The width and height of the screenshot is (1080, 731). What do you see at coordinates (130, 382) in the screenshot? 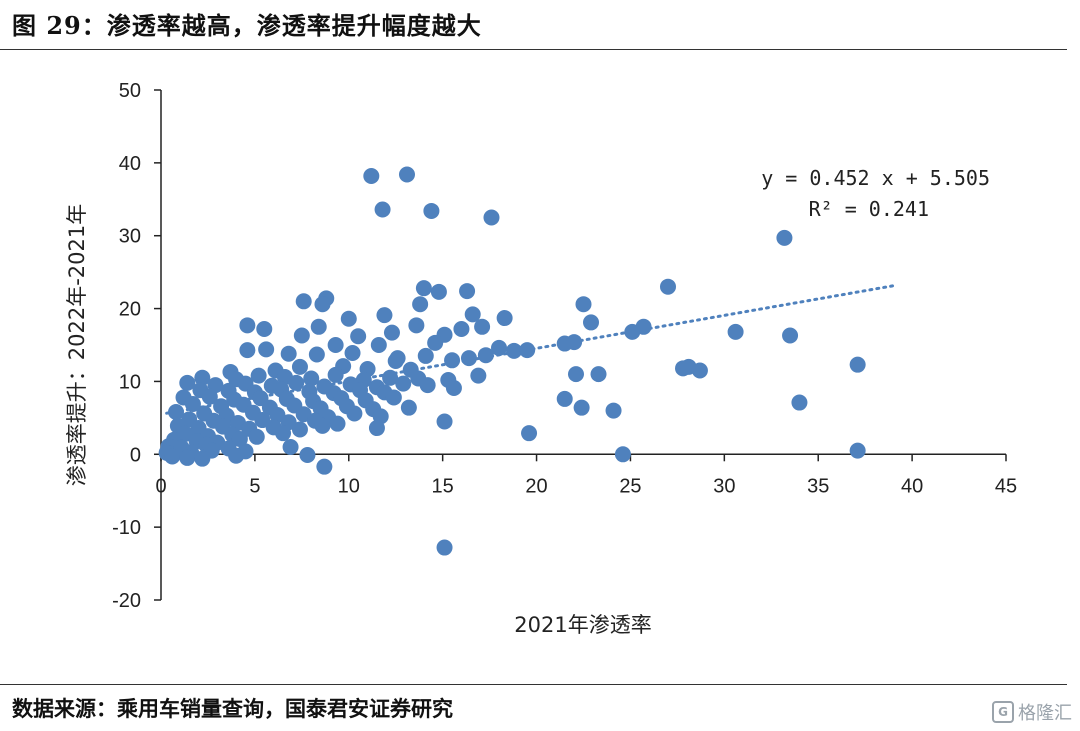
I see `y-tick-label: 10` at bounding box center [130, 382].